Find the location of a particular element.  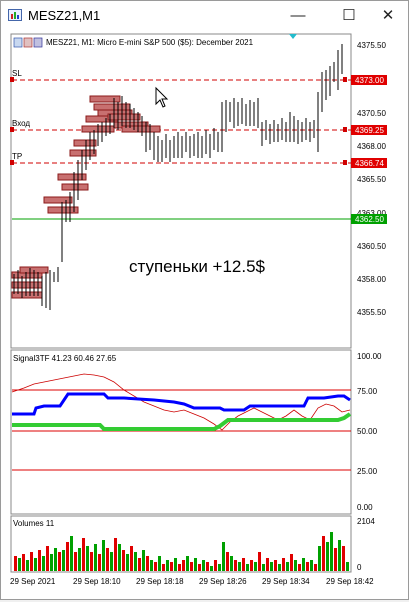

volumes-header: Volumes 11 is located at coordinates (34, 523).